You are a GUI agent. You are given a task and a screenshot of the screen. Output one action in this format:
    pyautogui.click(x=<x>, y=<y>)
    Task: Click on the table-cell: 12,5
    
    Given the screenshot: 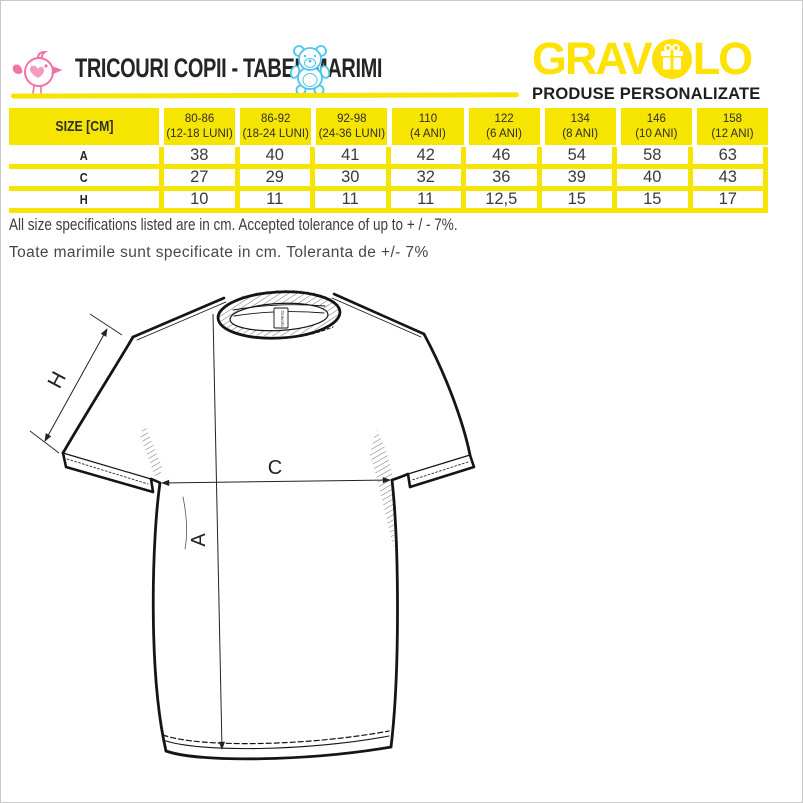 What is the action you would take?
    pyautogui.click(x=501, y=199)
    